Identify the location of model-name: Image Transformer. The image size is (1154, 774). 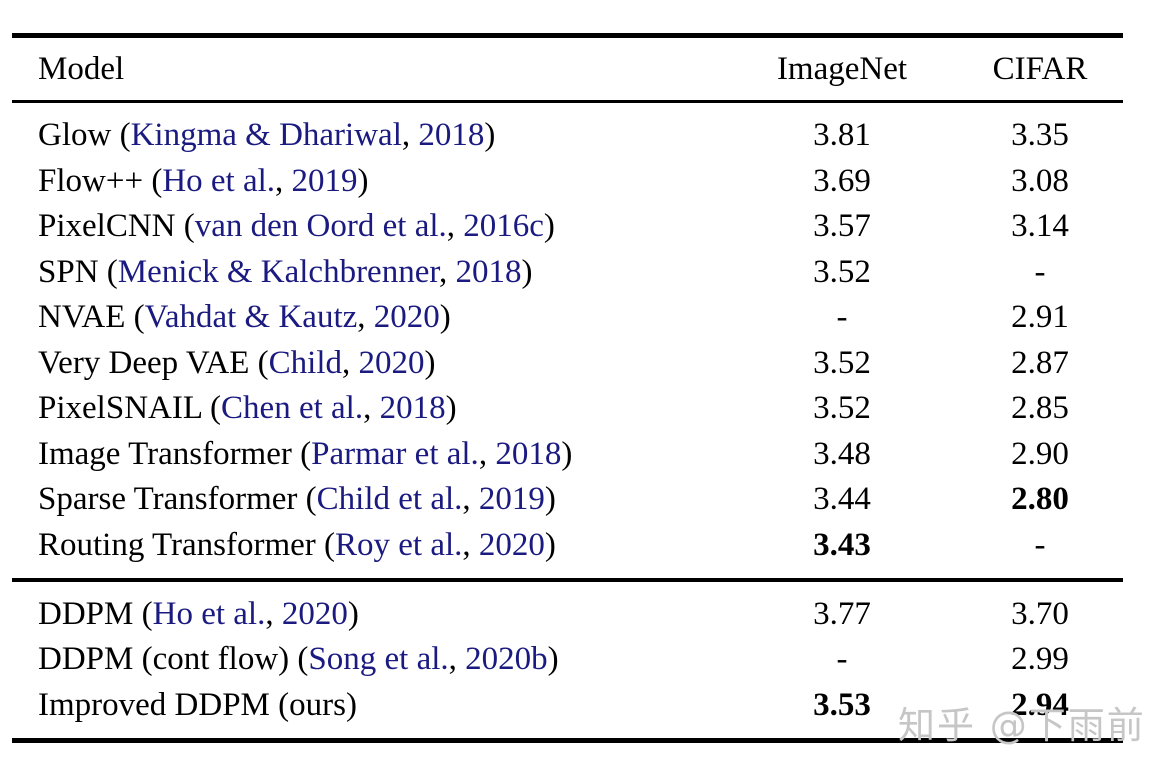
(165, 454).